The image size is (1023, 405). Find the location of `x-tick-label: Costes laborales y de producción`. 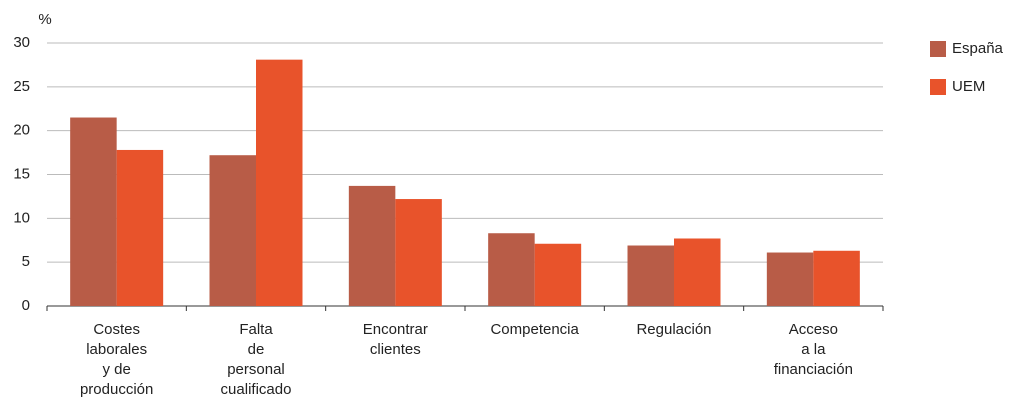

x-tick-label: Costes laborales y de producción is located at coordinates (116, 359).